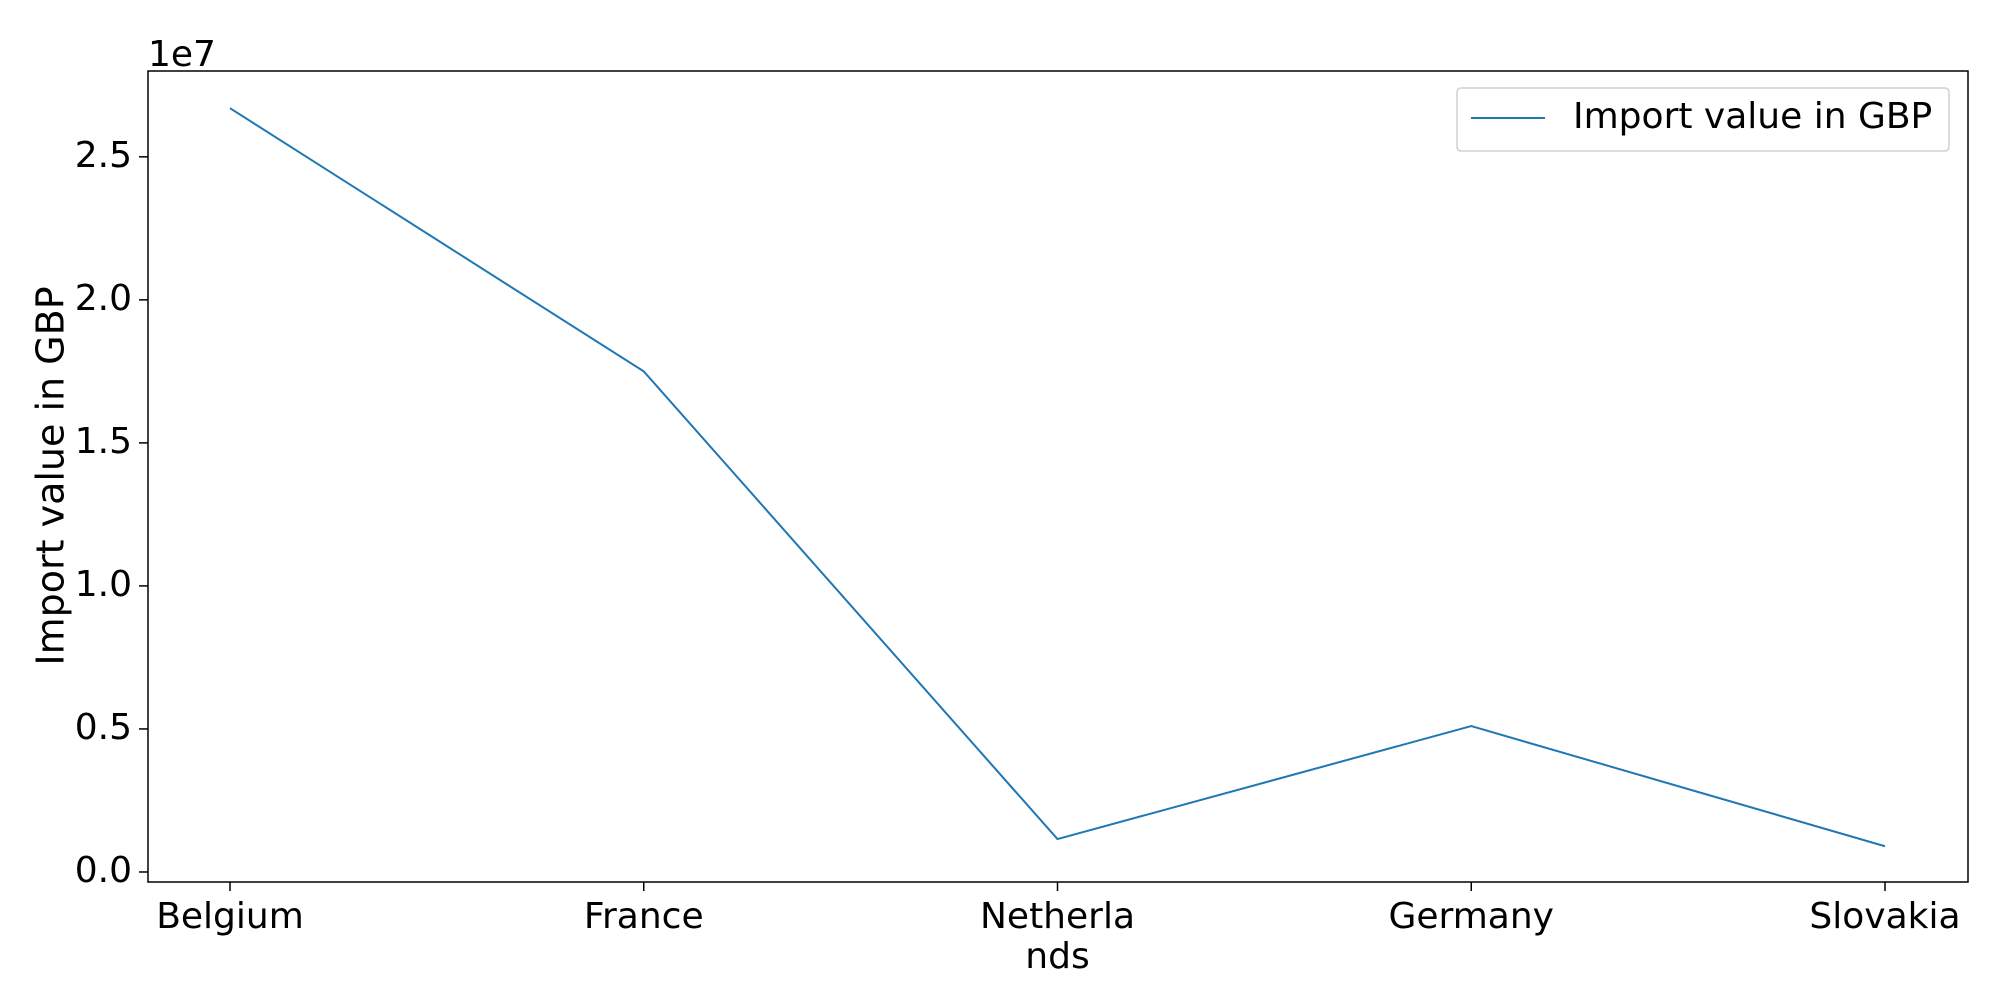 Image resolution: width=2000 pixels, height=1000 pixels. Describe the element at coordinates (1057, 936) in the screenshot. I see `x-tick-label: Netherla nds` at that location.